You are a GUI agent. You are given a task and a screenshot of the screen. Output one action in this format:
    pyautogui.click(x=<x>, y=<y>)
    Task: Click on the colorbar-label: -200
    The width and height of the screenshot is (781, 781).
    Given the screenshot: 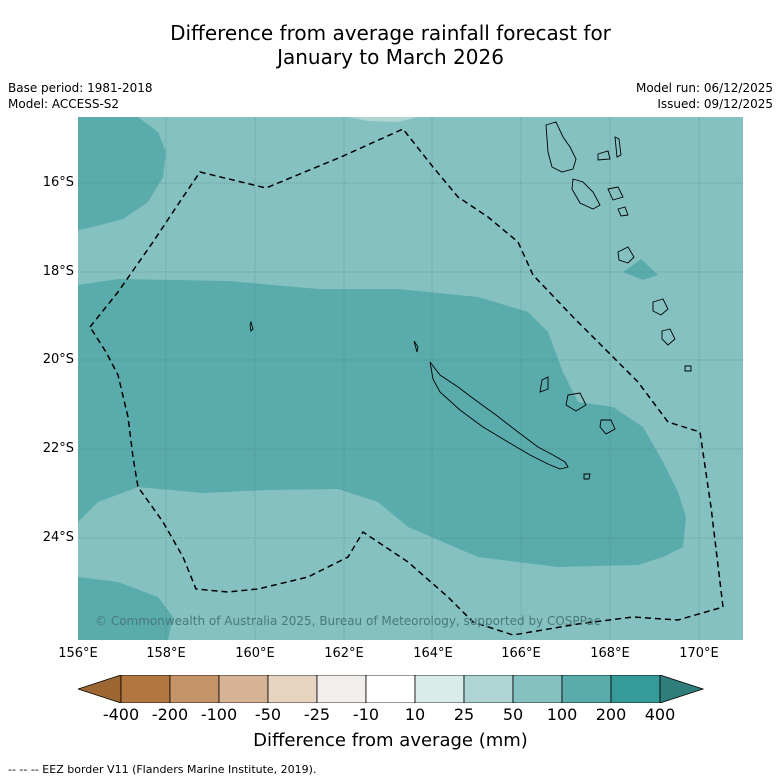 What is the action you would take?
    pyautogui.click(x=170, y=714)
    